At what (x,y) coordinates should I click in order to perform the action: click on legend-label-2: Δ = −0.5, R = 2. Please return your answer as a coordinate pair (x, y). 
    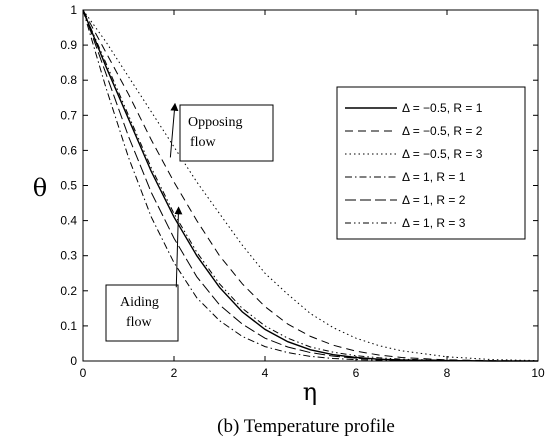
    Looking at the image, I should click on (442, 131).